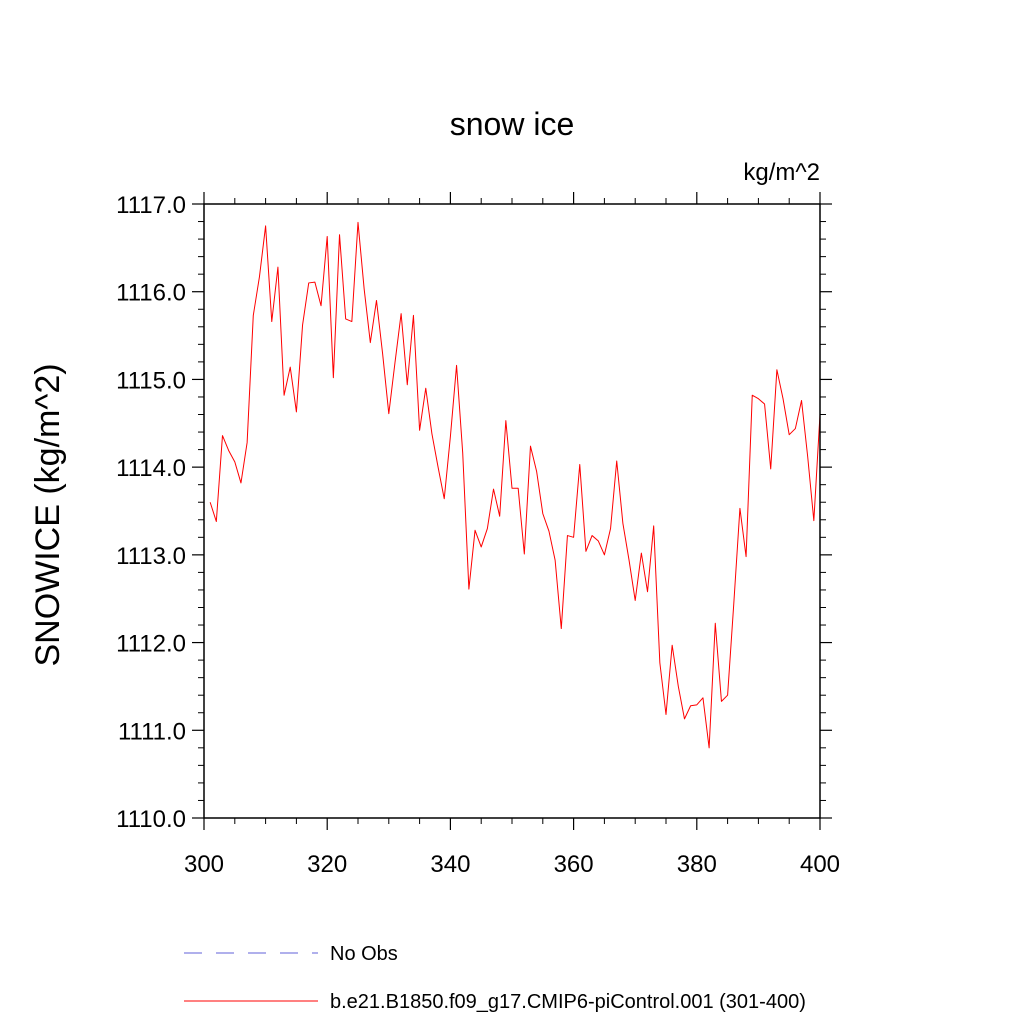  Describe the element at coordinates (151, 205) in the screenshot. I see `y-tick-label: 1117.0` at that location.